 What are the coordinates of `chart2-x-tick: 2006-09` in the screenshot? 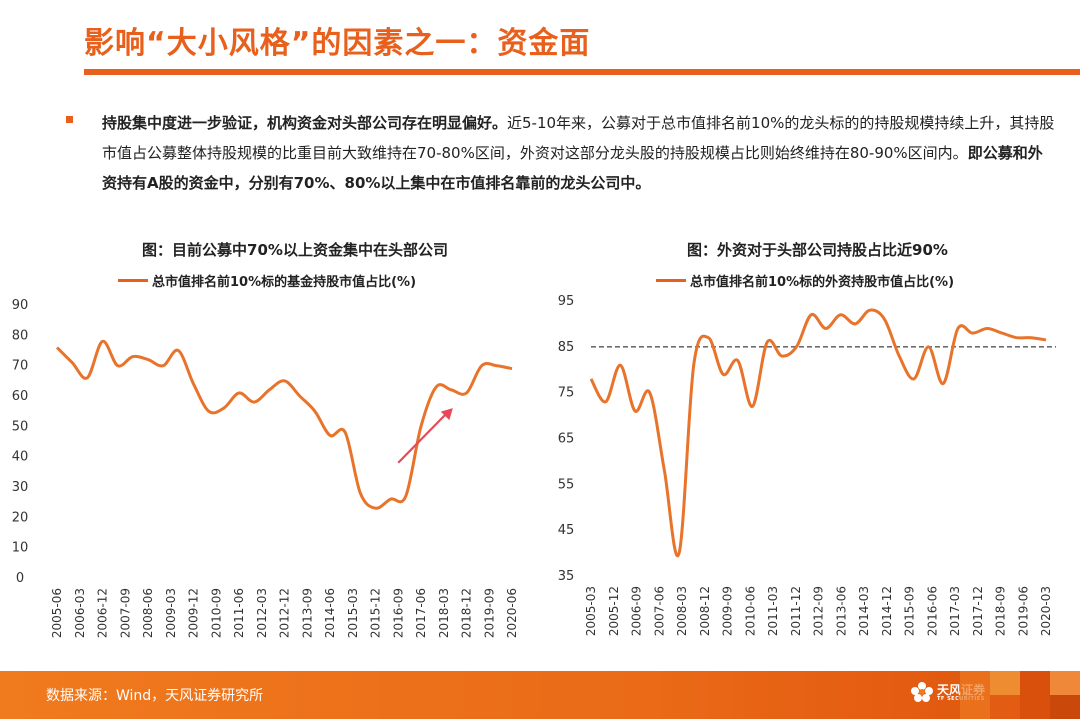 It's located at (637, 611).